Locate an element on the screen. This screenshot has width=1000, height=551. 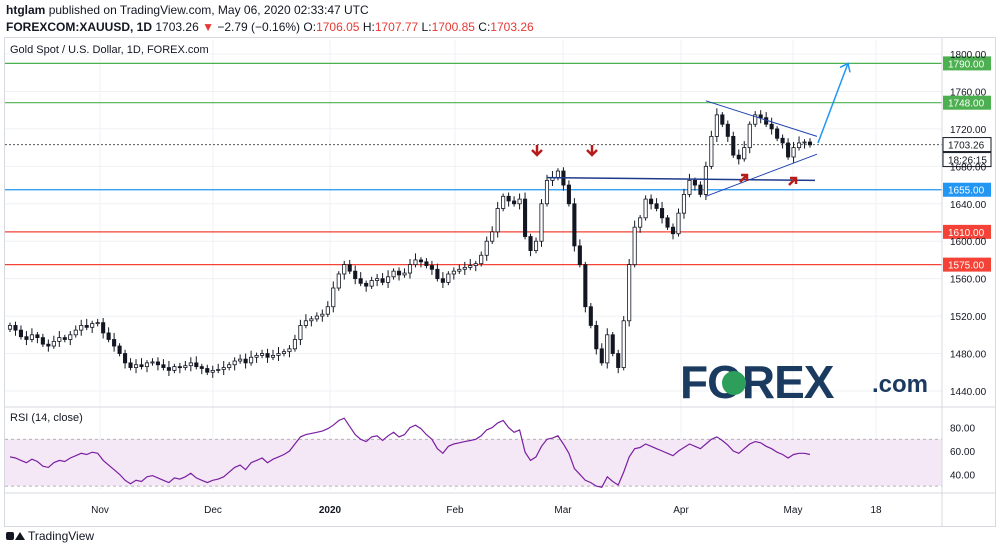
level-label: 1575.00 is located at coordinates (966, 266).